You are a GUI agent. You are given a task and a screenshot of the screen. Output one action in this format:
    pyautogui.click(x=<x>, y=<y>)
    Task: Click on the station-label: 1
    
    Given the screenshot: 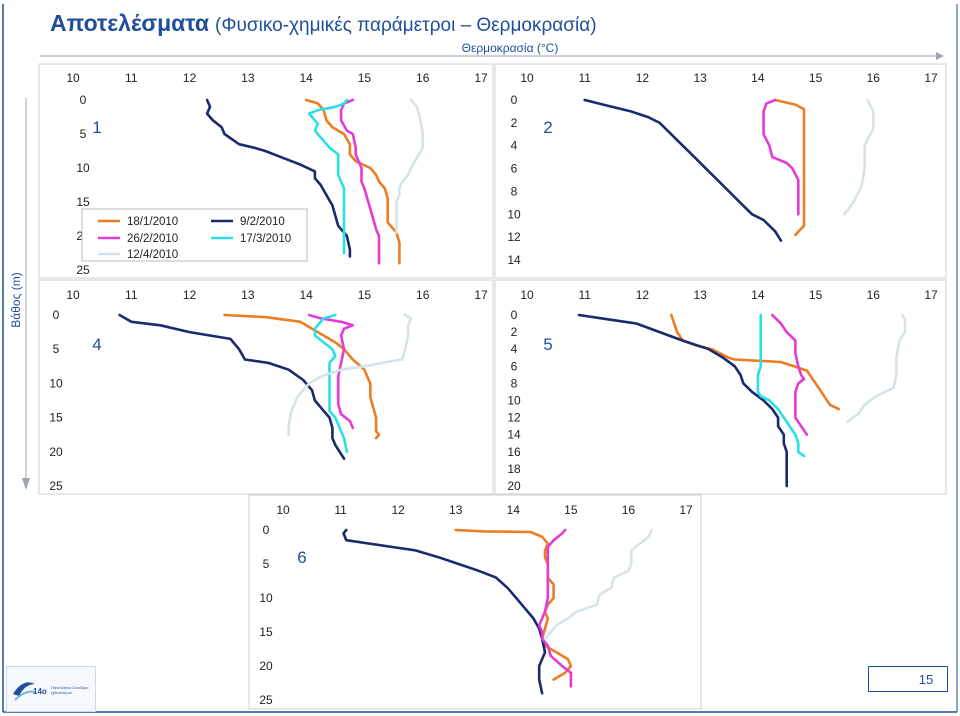 What is the action you would take?
    pyautogui.click(x=96, y=127)
    